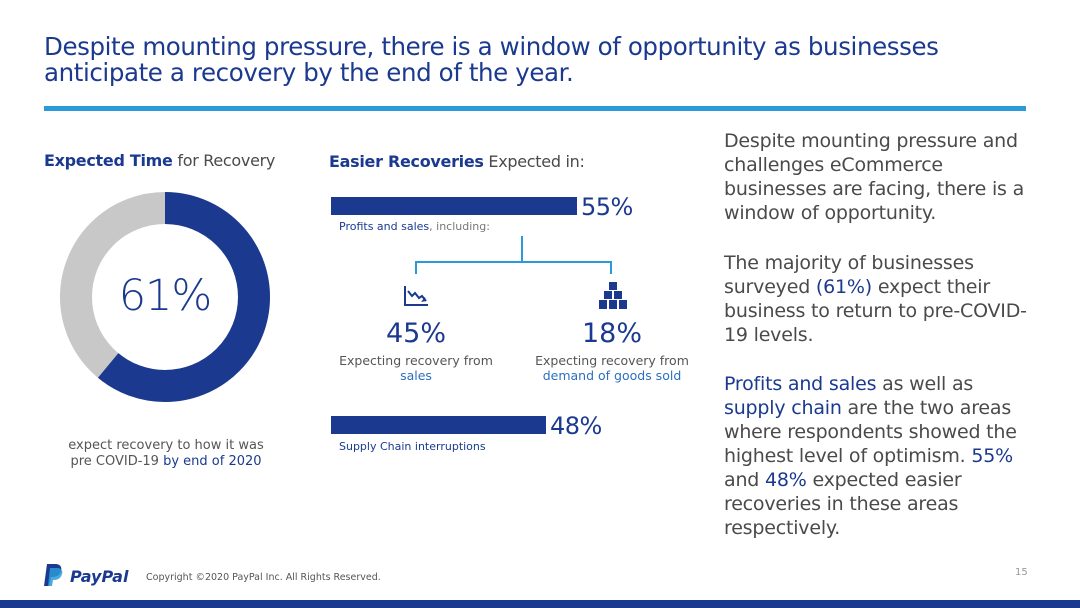 Image resolution: width=1080 pixels, height=608 pixels. Describe the element at coordinates (416, 360) in the screenshot. I see `sales-recovery-caption-line1: Expecting recovery from` at that location.